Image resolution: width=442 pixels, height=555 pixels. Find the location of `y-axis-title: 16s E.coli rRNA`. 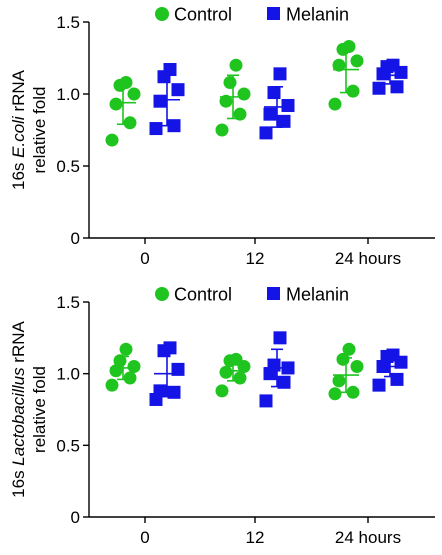

y-axis-title: 16s E.coli rRNA is located at coordinates (18, 129).